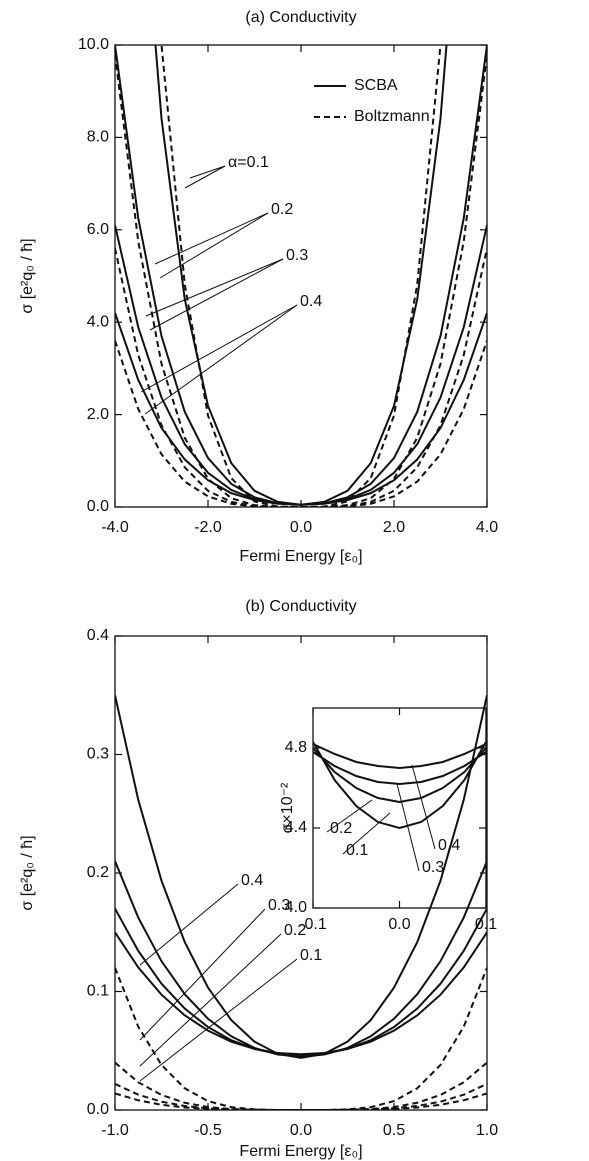  What do you see at coordinates (98, 635) in the screenshot?
I see `y-tick-label: 0.4` at bounding box center [98, 635].